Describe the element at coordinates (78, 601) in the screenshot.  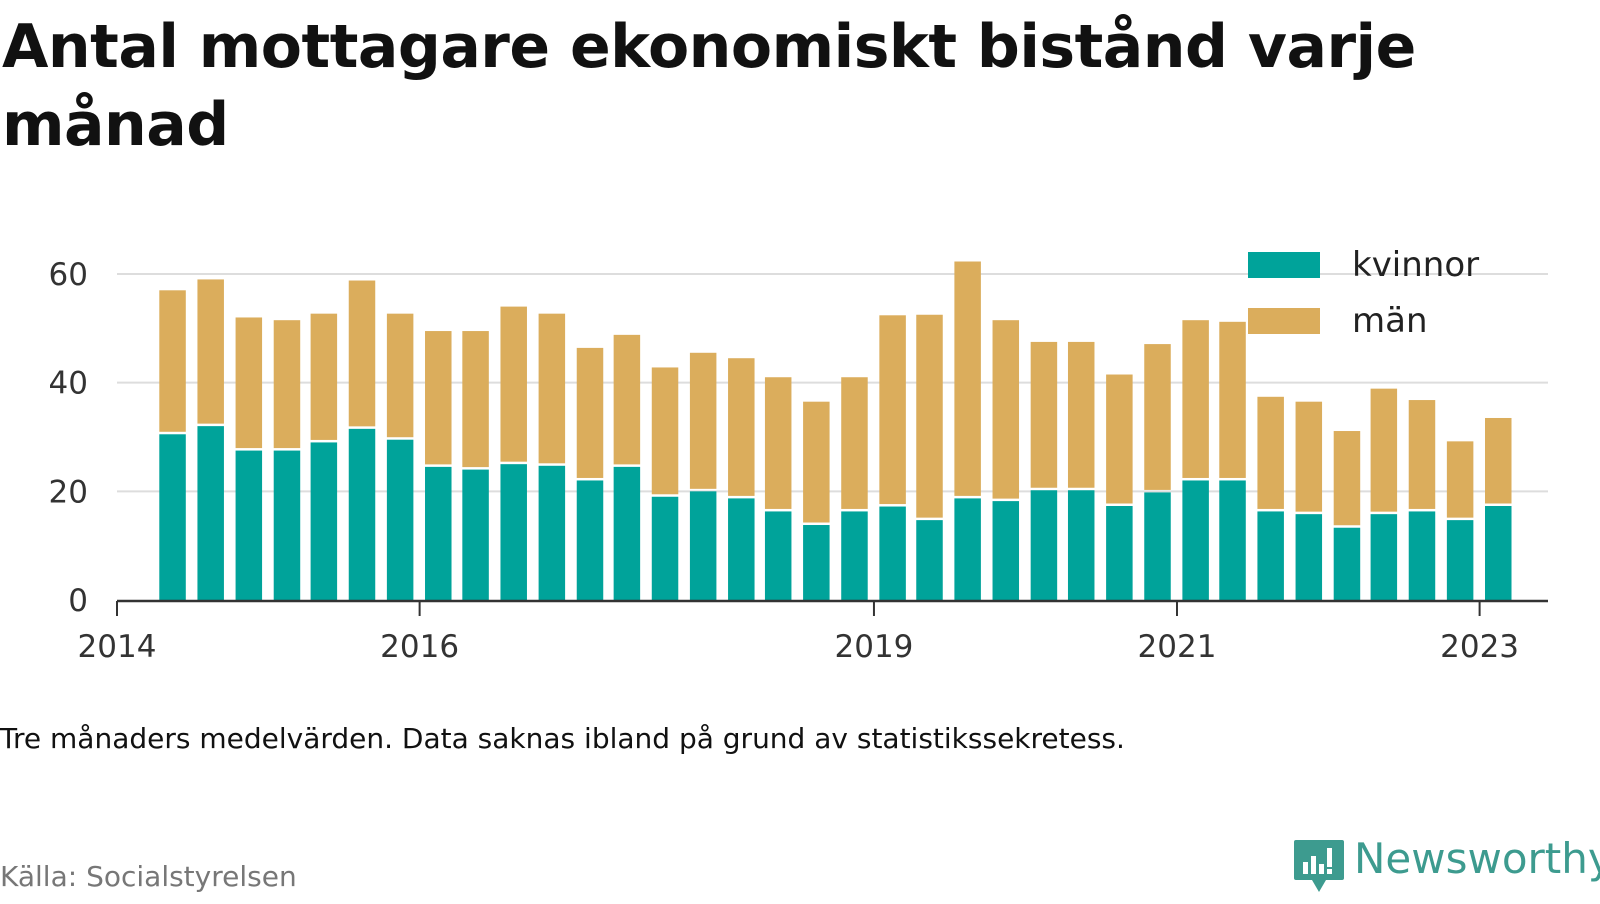
I see `y-tick-label: 0` at that location.